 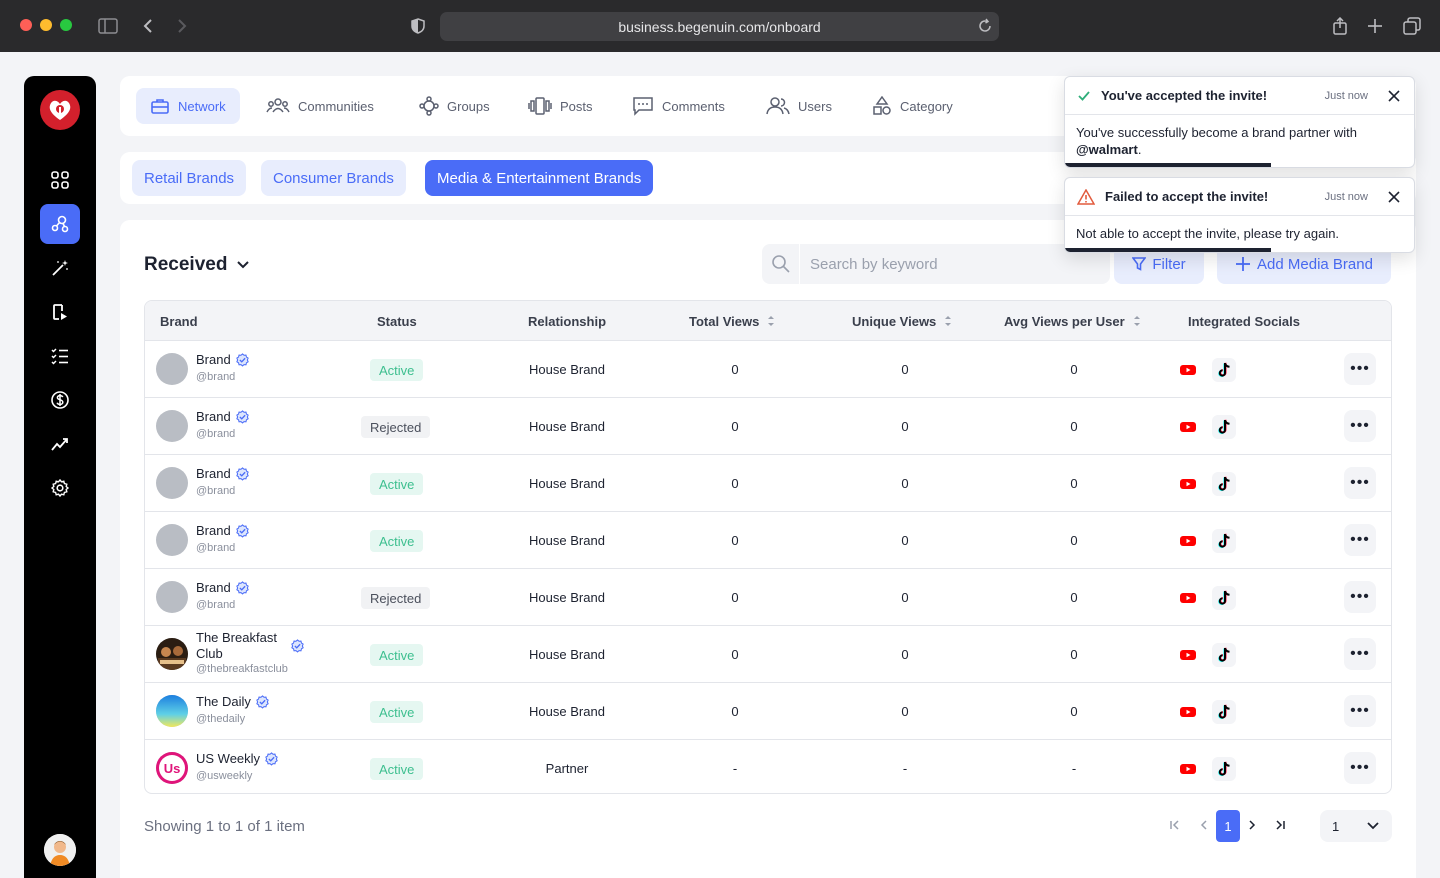 I want to click on tab-category: Category, so click(x=912, y=106).